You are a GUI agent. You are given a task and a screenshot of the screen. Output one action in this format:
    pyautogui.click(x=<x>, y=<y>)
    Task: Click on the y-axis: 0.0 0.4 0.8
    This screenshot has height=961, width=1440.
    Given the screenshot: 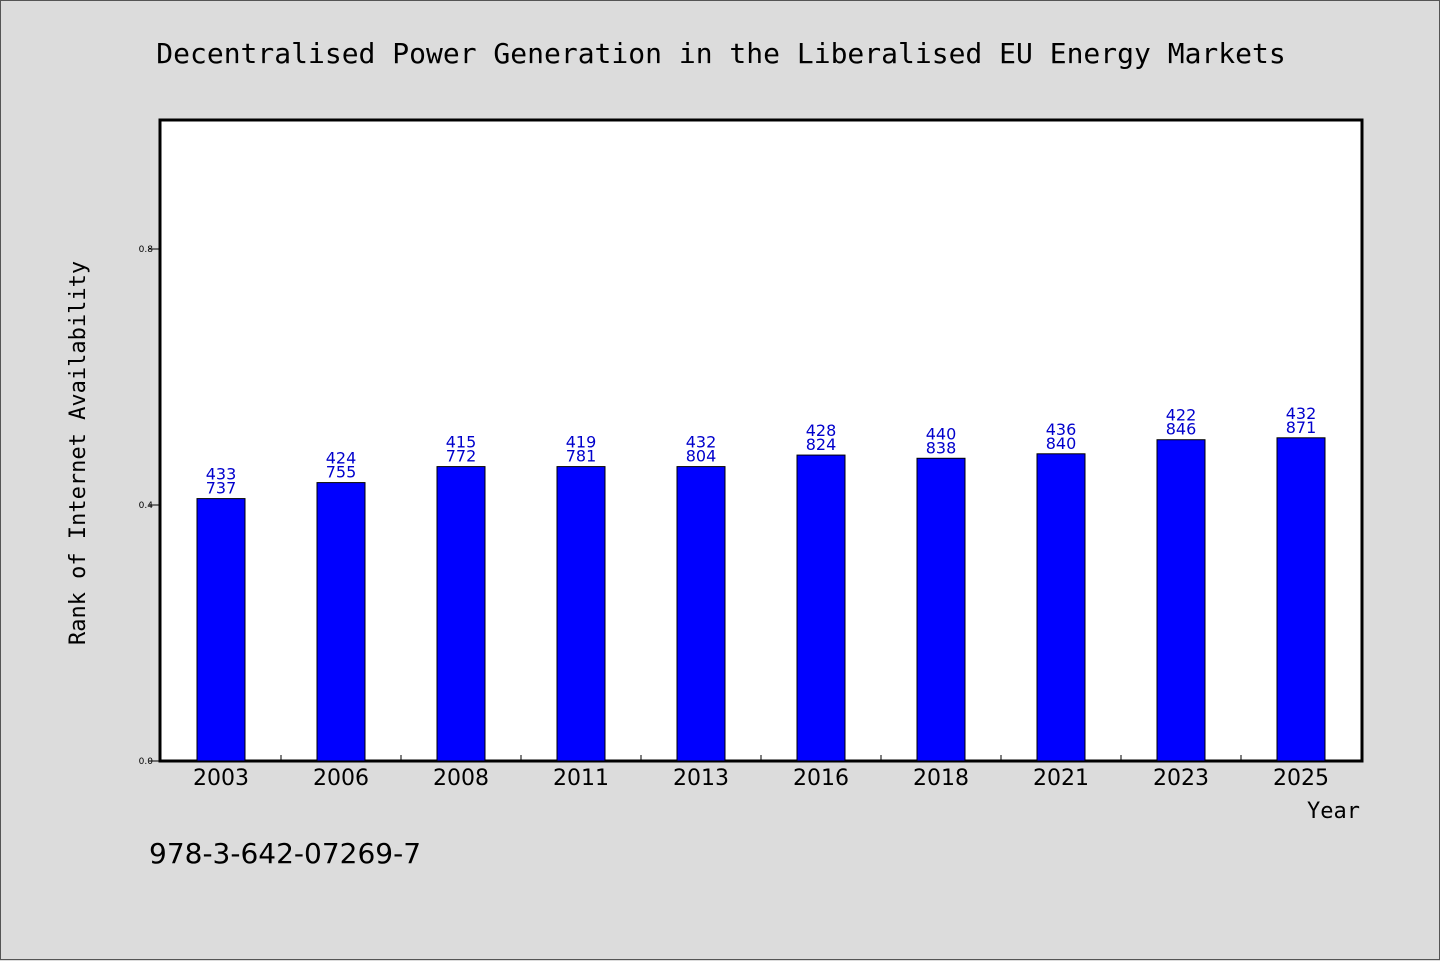 What is the action you would take?
    pyautogui.click(x=150, y=506)
    